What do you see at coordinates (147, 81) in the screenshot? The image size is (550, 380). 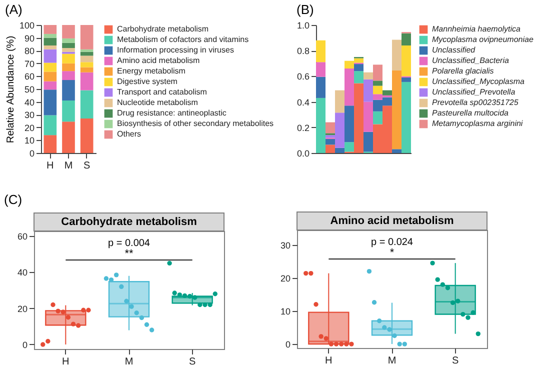 I see `legend-label: Digestive system` at bounding box center [147, 81].